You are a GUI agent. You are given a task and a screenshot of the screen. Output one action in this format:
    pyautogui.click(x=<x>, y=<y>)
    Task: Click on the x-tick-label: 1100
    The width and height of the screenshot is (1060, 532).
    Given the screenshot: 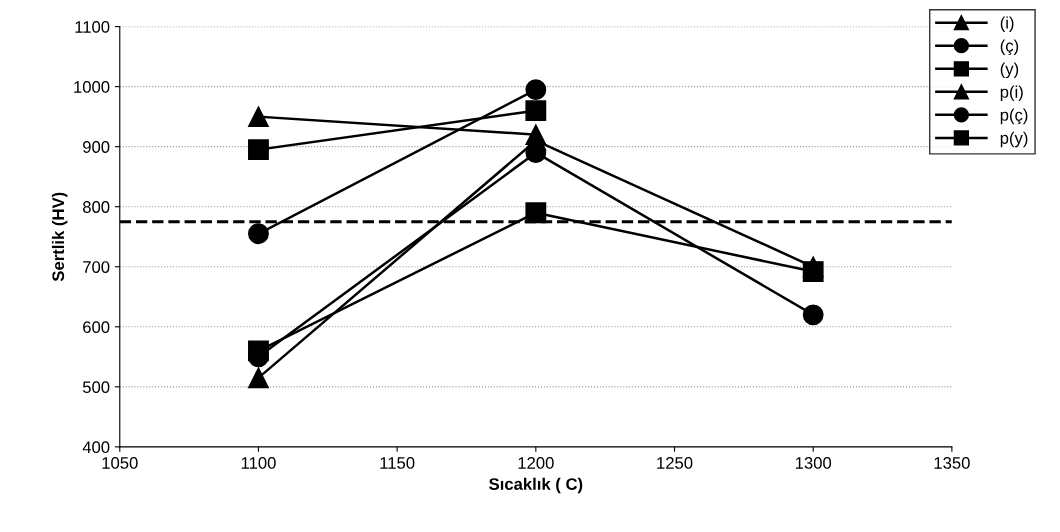 What is the action you would take?
    pyautogui.click(x=258, y=463)
    